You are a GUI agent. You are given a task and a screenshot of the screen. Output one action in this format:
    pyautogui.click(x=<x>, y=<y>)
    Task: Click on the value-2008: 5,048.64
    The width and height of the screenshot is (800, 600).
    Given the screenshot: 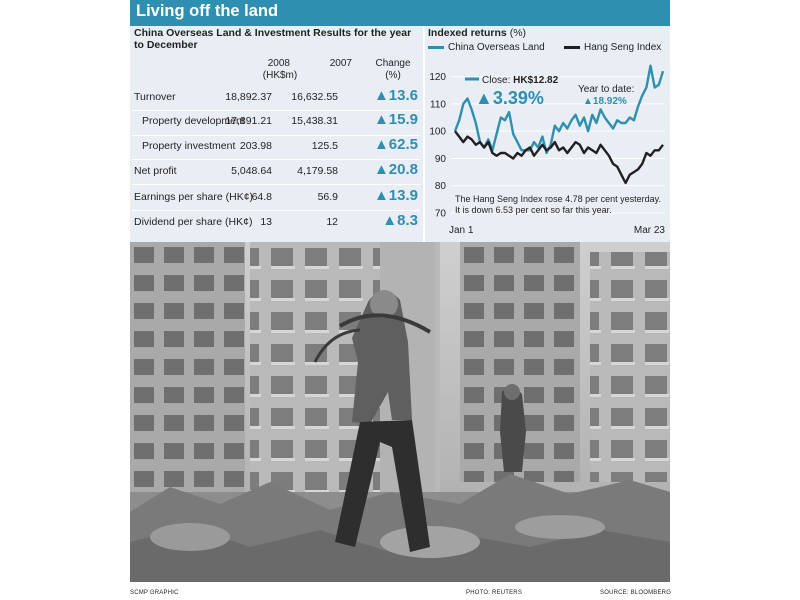 What is the action you would take?
    pyautogui.click(x=251, y=171)
    